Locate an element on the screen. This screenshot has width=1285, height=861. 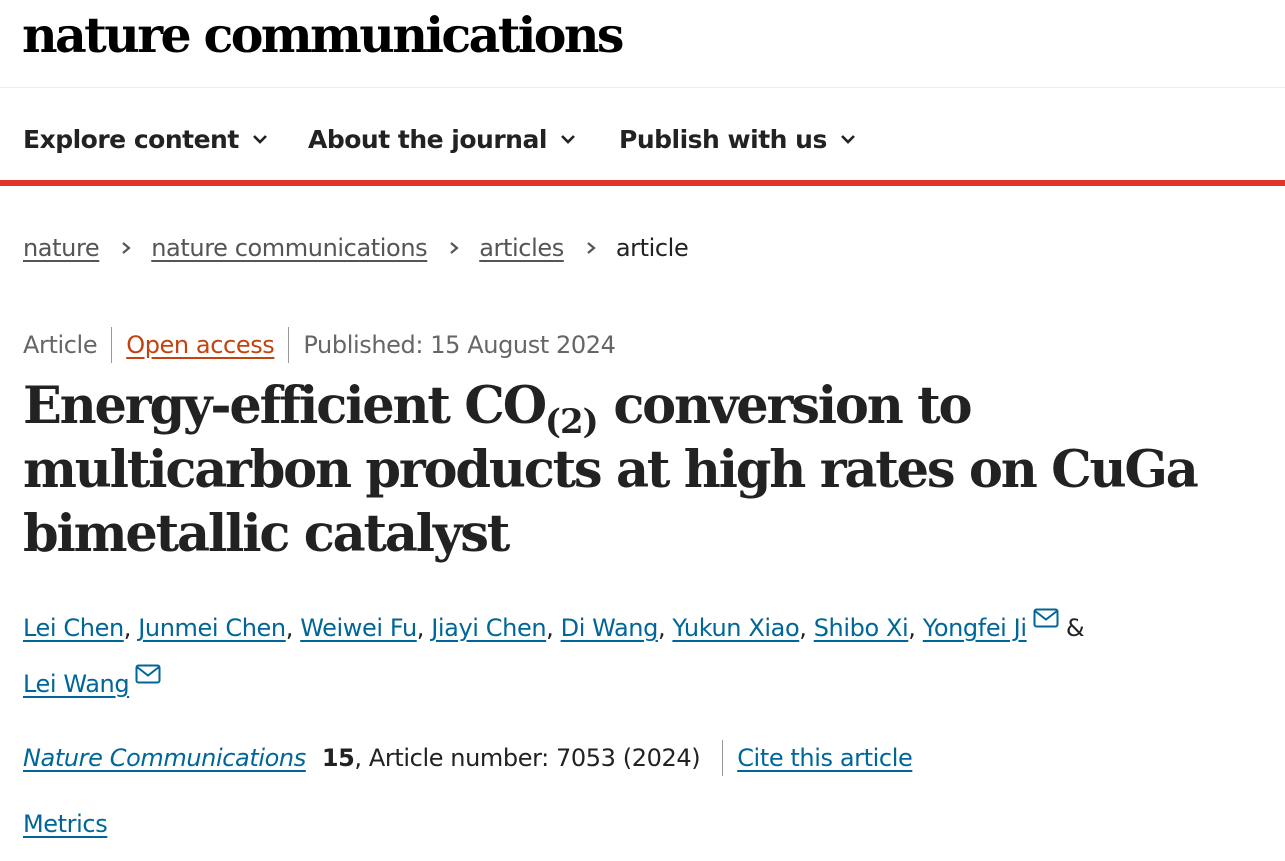
nav-about-the-journal: About the journal is located at coordinates (442, 139).